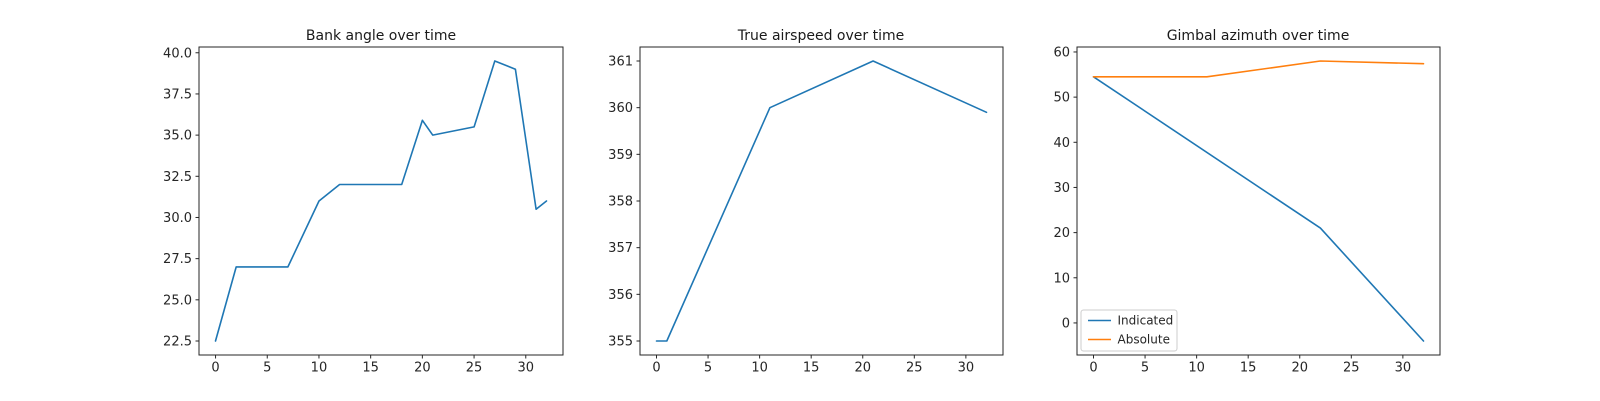 This screenshot has width=1600, height=401. What do you see at coordinates (1061, 233) in the screenshot?
I see `y-tick-label: 20` at bounding box center [1061, 233].